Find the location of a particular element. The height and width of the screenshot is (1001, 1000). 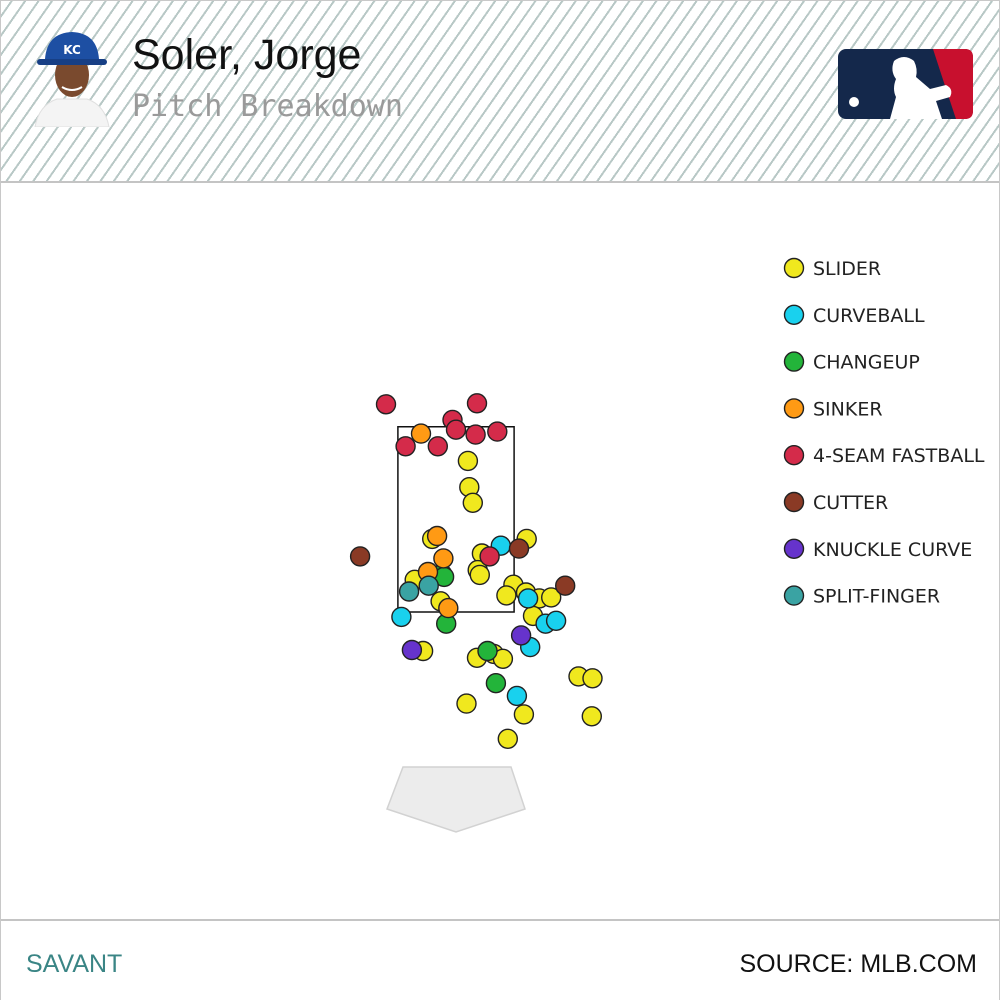

legend-marker-knuckle-curve is located at coordinates (794, 548).